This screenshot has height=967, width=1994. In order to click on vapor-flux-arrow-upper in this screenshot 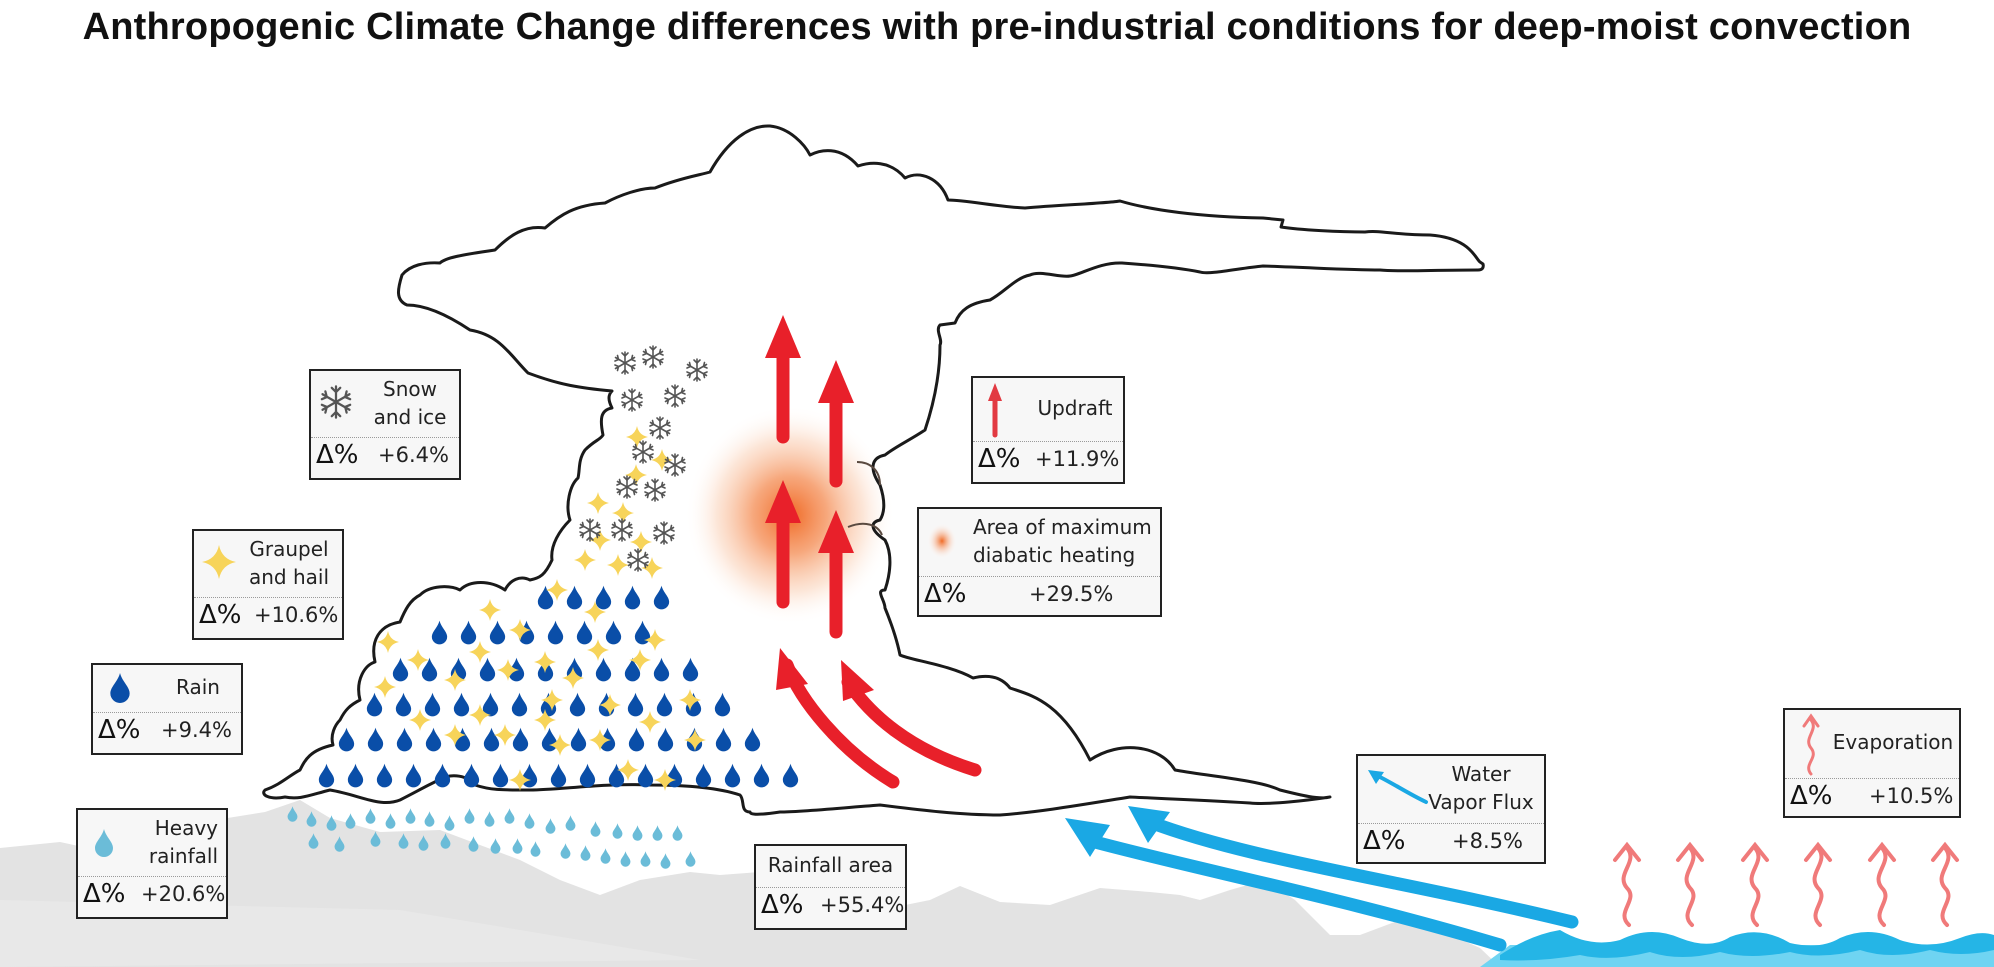, I will do `click(1361, 872)`.